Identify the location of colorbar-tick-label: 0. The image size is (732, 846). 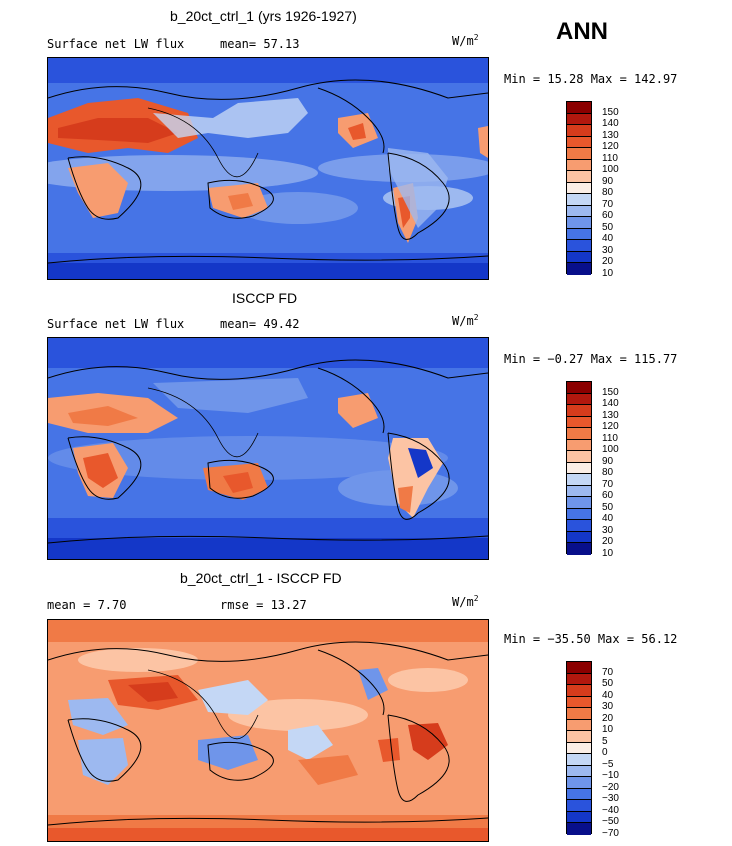
(605, 753).